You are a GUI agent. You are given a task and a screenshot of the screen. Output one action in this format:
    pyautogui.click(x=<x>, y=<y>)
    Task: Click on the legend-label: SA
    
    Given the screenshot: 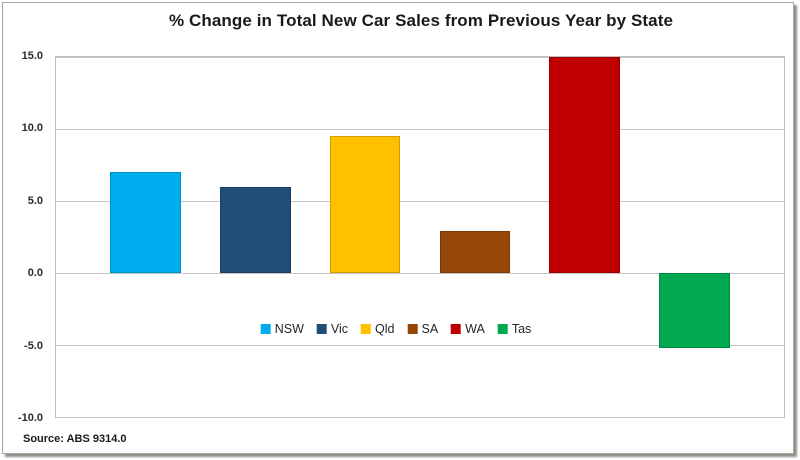 What is the action you would take?
    pyautogui.click(x=430, y=328)
    